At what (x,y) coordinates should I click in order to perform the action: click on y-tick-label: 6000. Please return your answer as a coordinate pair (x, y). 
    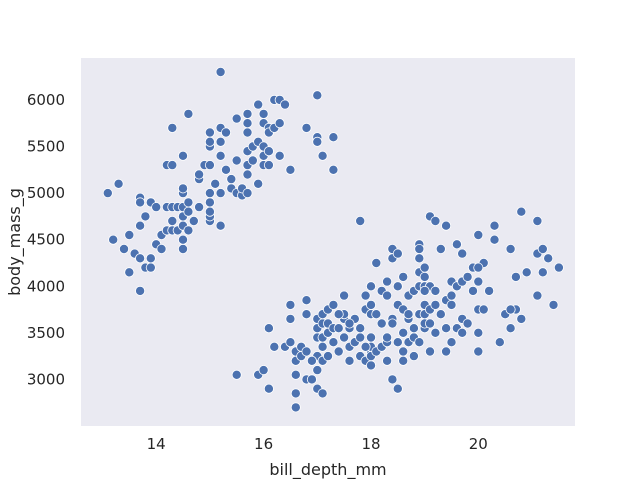
    Looking at the image, I should click on (46, 100).